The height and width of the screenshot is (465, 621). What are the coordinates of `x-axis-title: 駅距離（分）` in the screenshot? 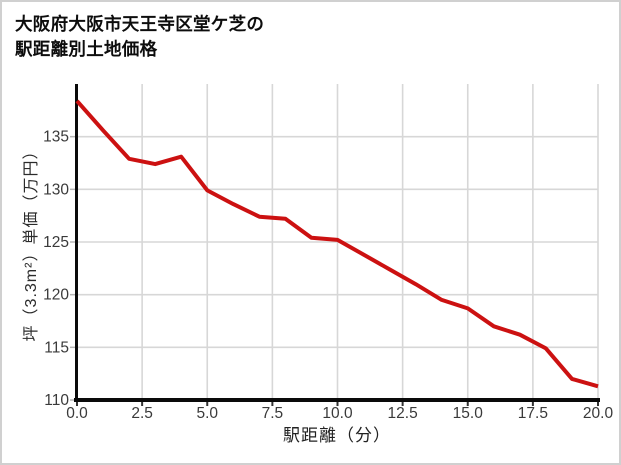 It's located at (337, 435).